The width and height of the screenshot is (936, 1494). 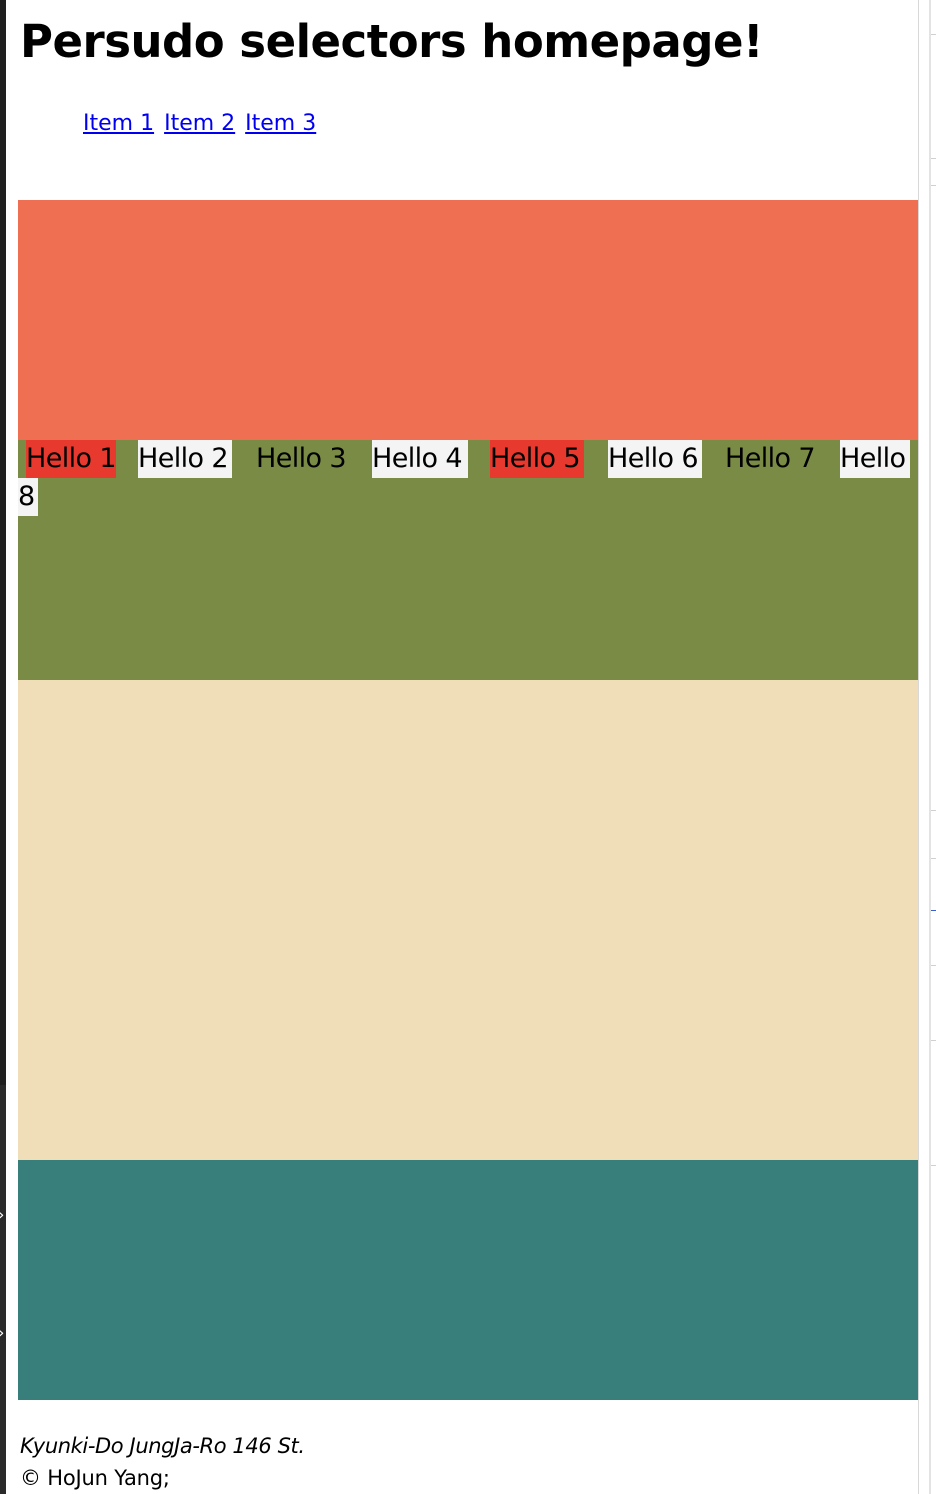 What do you see at coordinates (927, 747) in the screenshot?
I see `scrollbar` at bounding box center [927, 747].